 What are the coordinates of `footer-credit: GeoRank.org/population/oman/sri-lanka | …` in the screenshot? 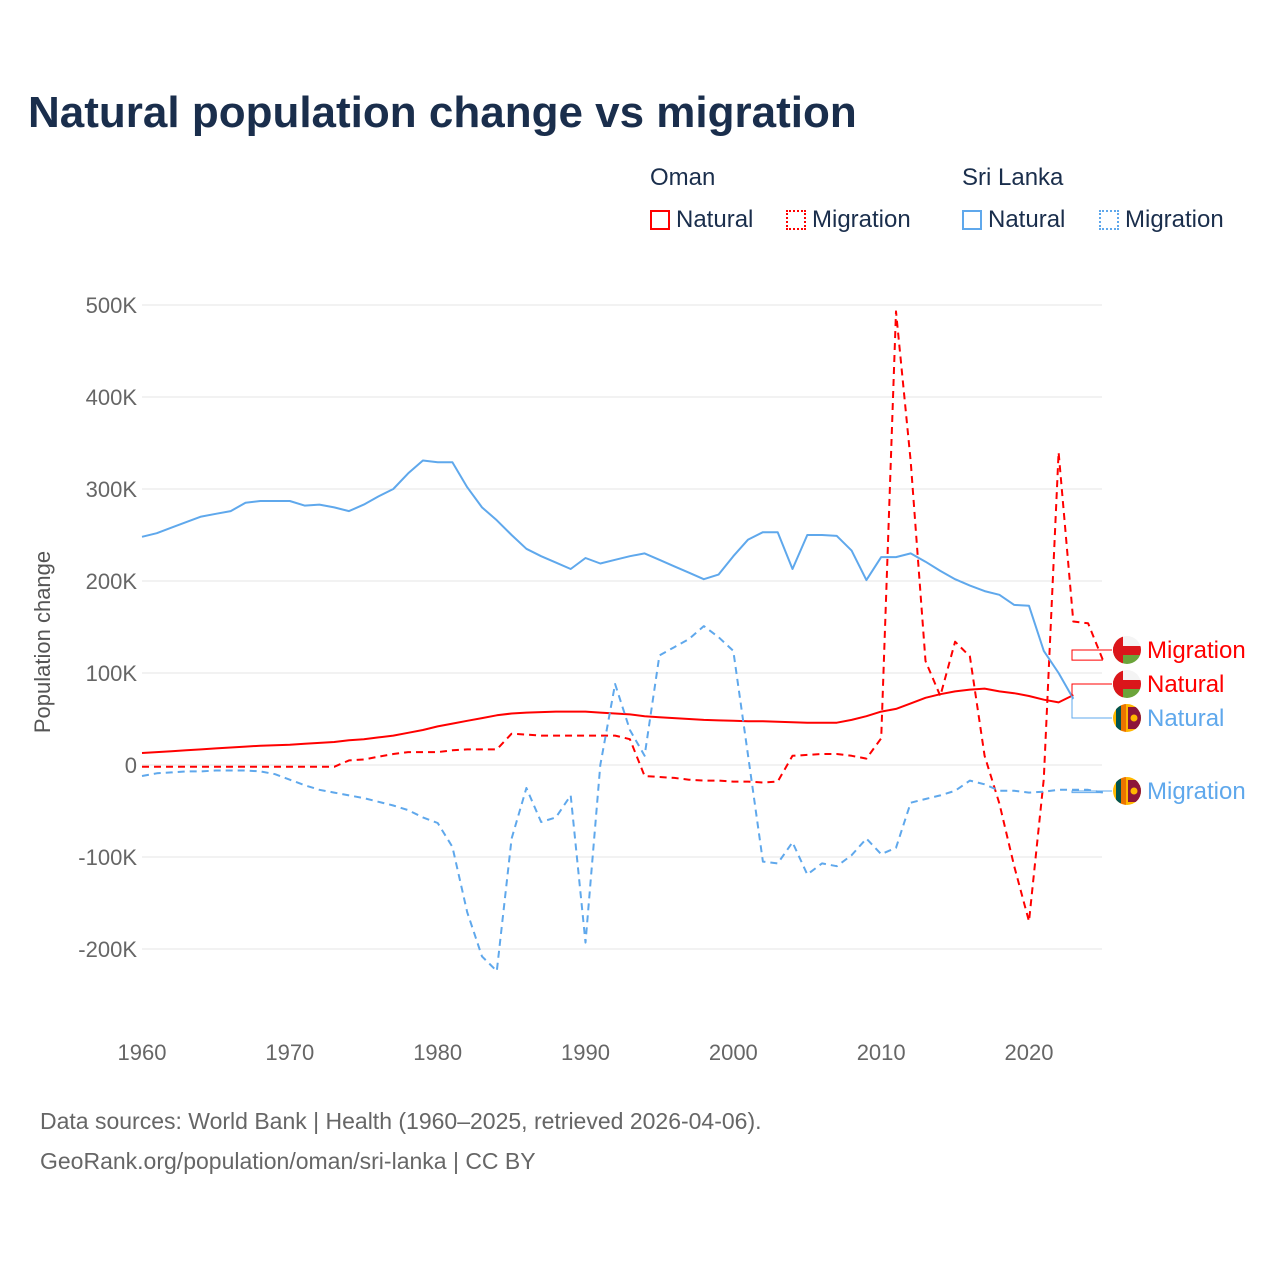 It's located at (288, 1161).